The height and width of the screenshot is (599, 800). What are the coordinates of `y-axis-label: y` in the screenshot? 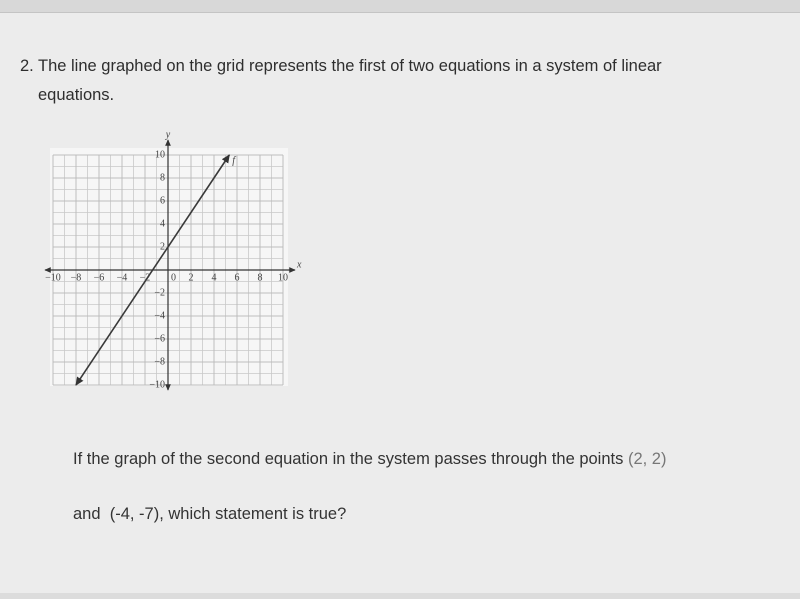 It's located at (168, 134).